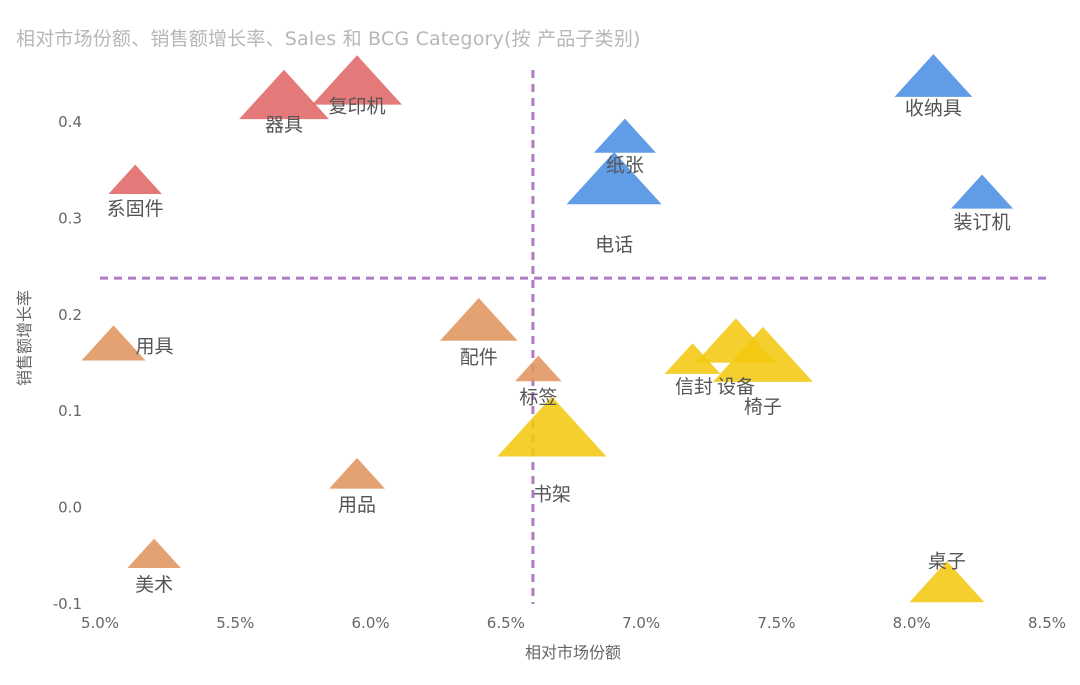  What do you see at coordinates (625, 165) in the screenshot?
I see `point-label: 纸张` at bounding box center [625, 165].